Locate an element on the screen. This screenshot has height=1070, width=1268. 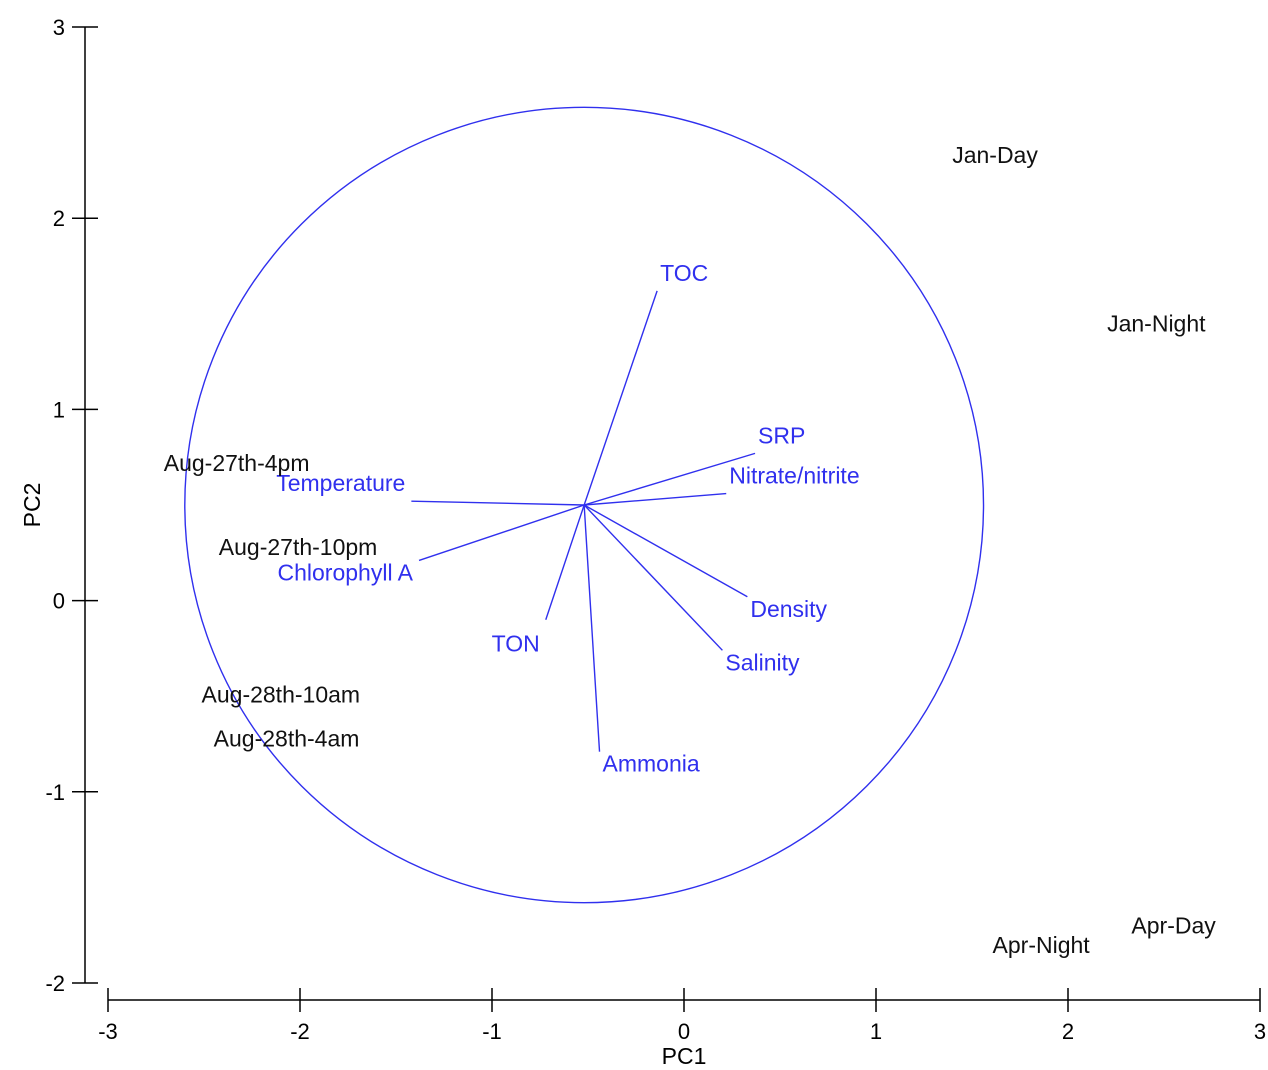
vector-label-density: Density is located at coordinates (788, 609).